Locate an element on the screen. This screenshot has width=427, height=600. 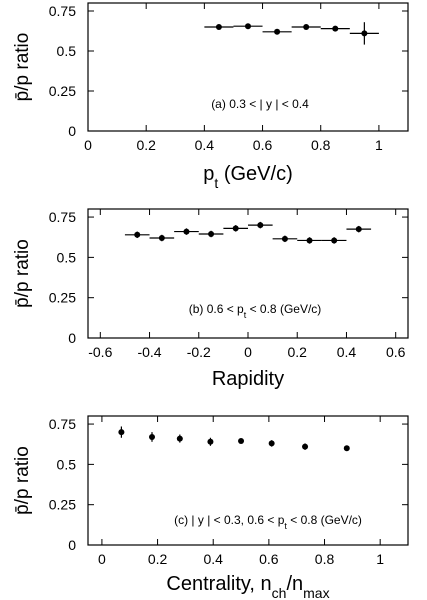
x-tick-label: -0.2 is located at coordinates (199, 352).